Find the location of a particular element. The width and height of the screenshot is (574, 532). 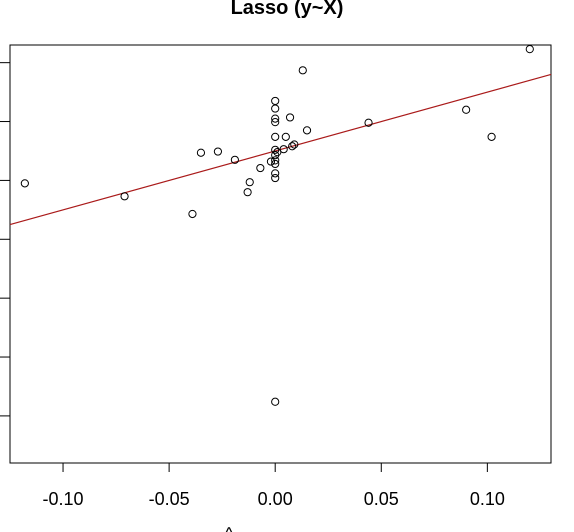

x-tick-label: 0.10 is located at coordinates (487, 499).